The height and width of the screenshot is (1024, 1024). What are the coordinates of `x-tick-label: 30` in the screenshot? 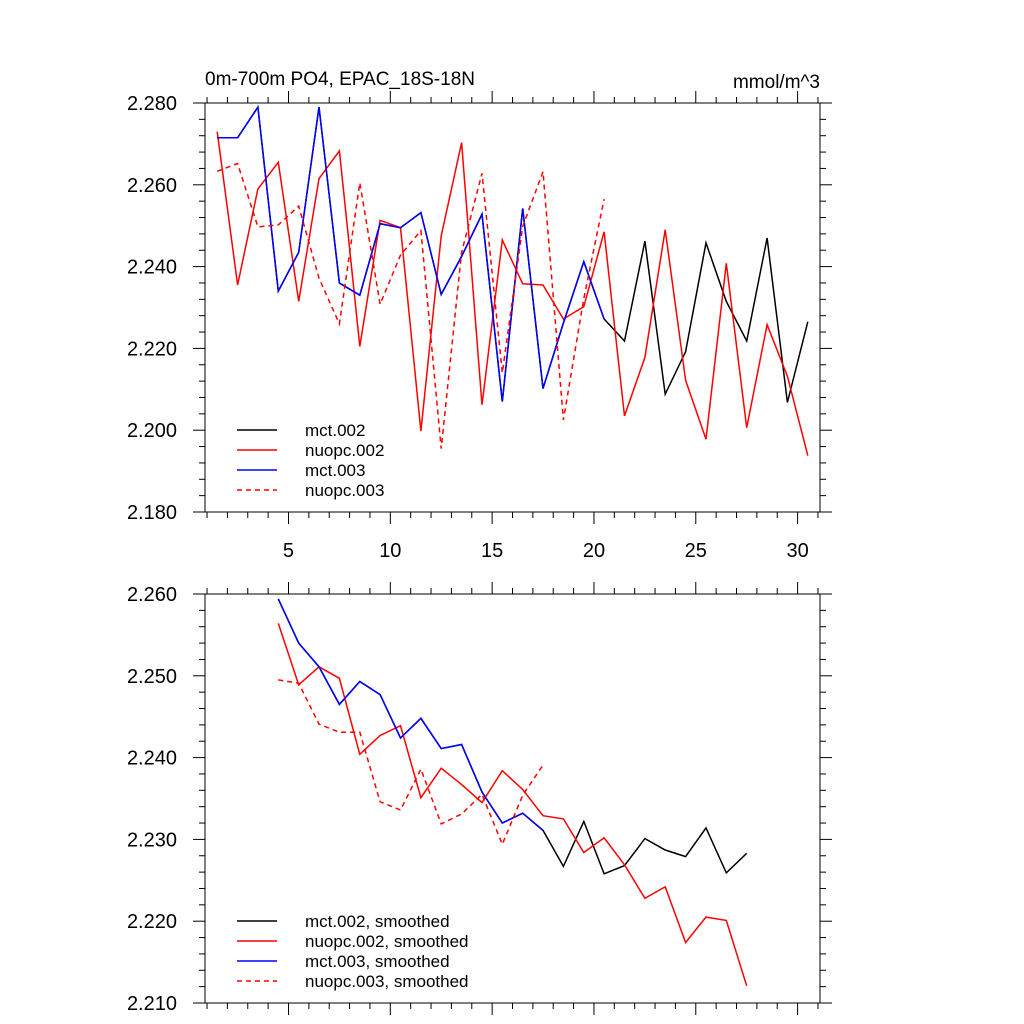 It's located at (797, 551).